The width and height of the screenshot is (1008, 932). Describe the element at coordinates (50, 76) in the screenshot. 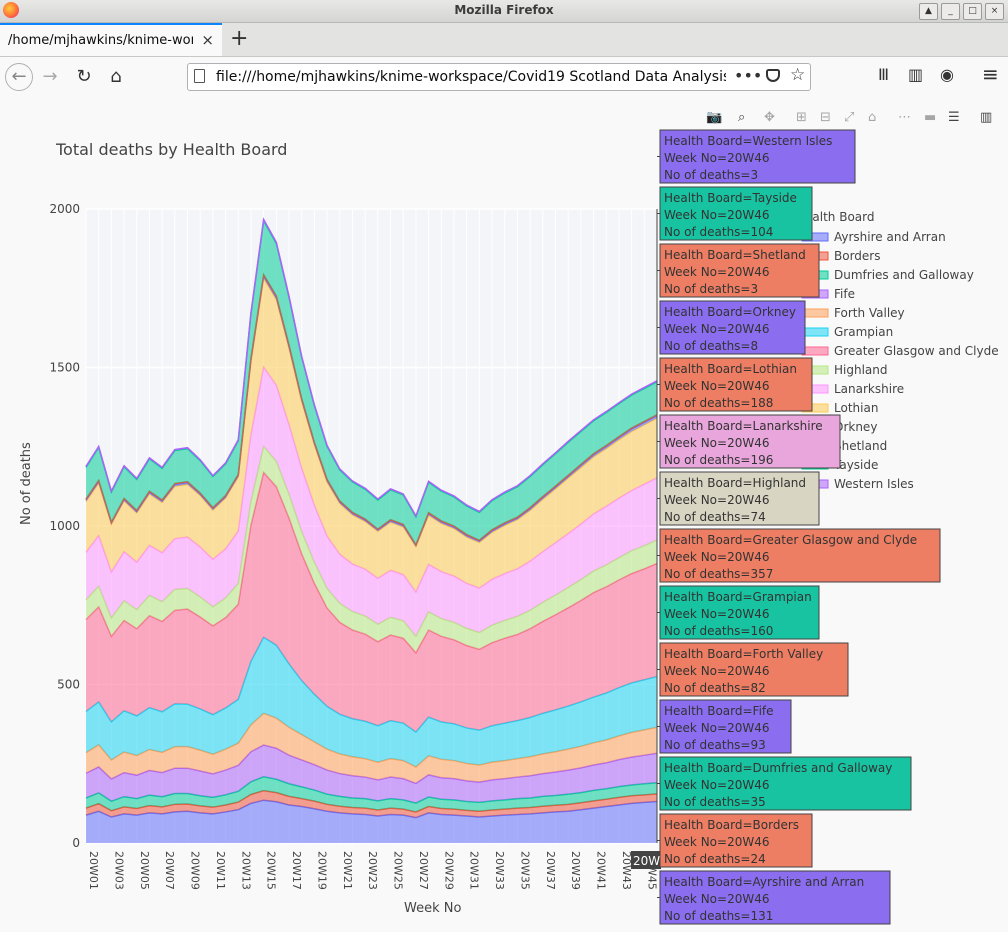

I see `forward-button: →` at that location.